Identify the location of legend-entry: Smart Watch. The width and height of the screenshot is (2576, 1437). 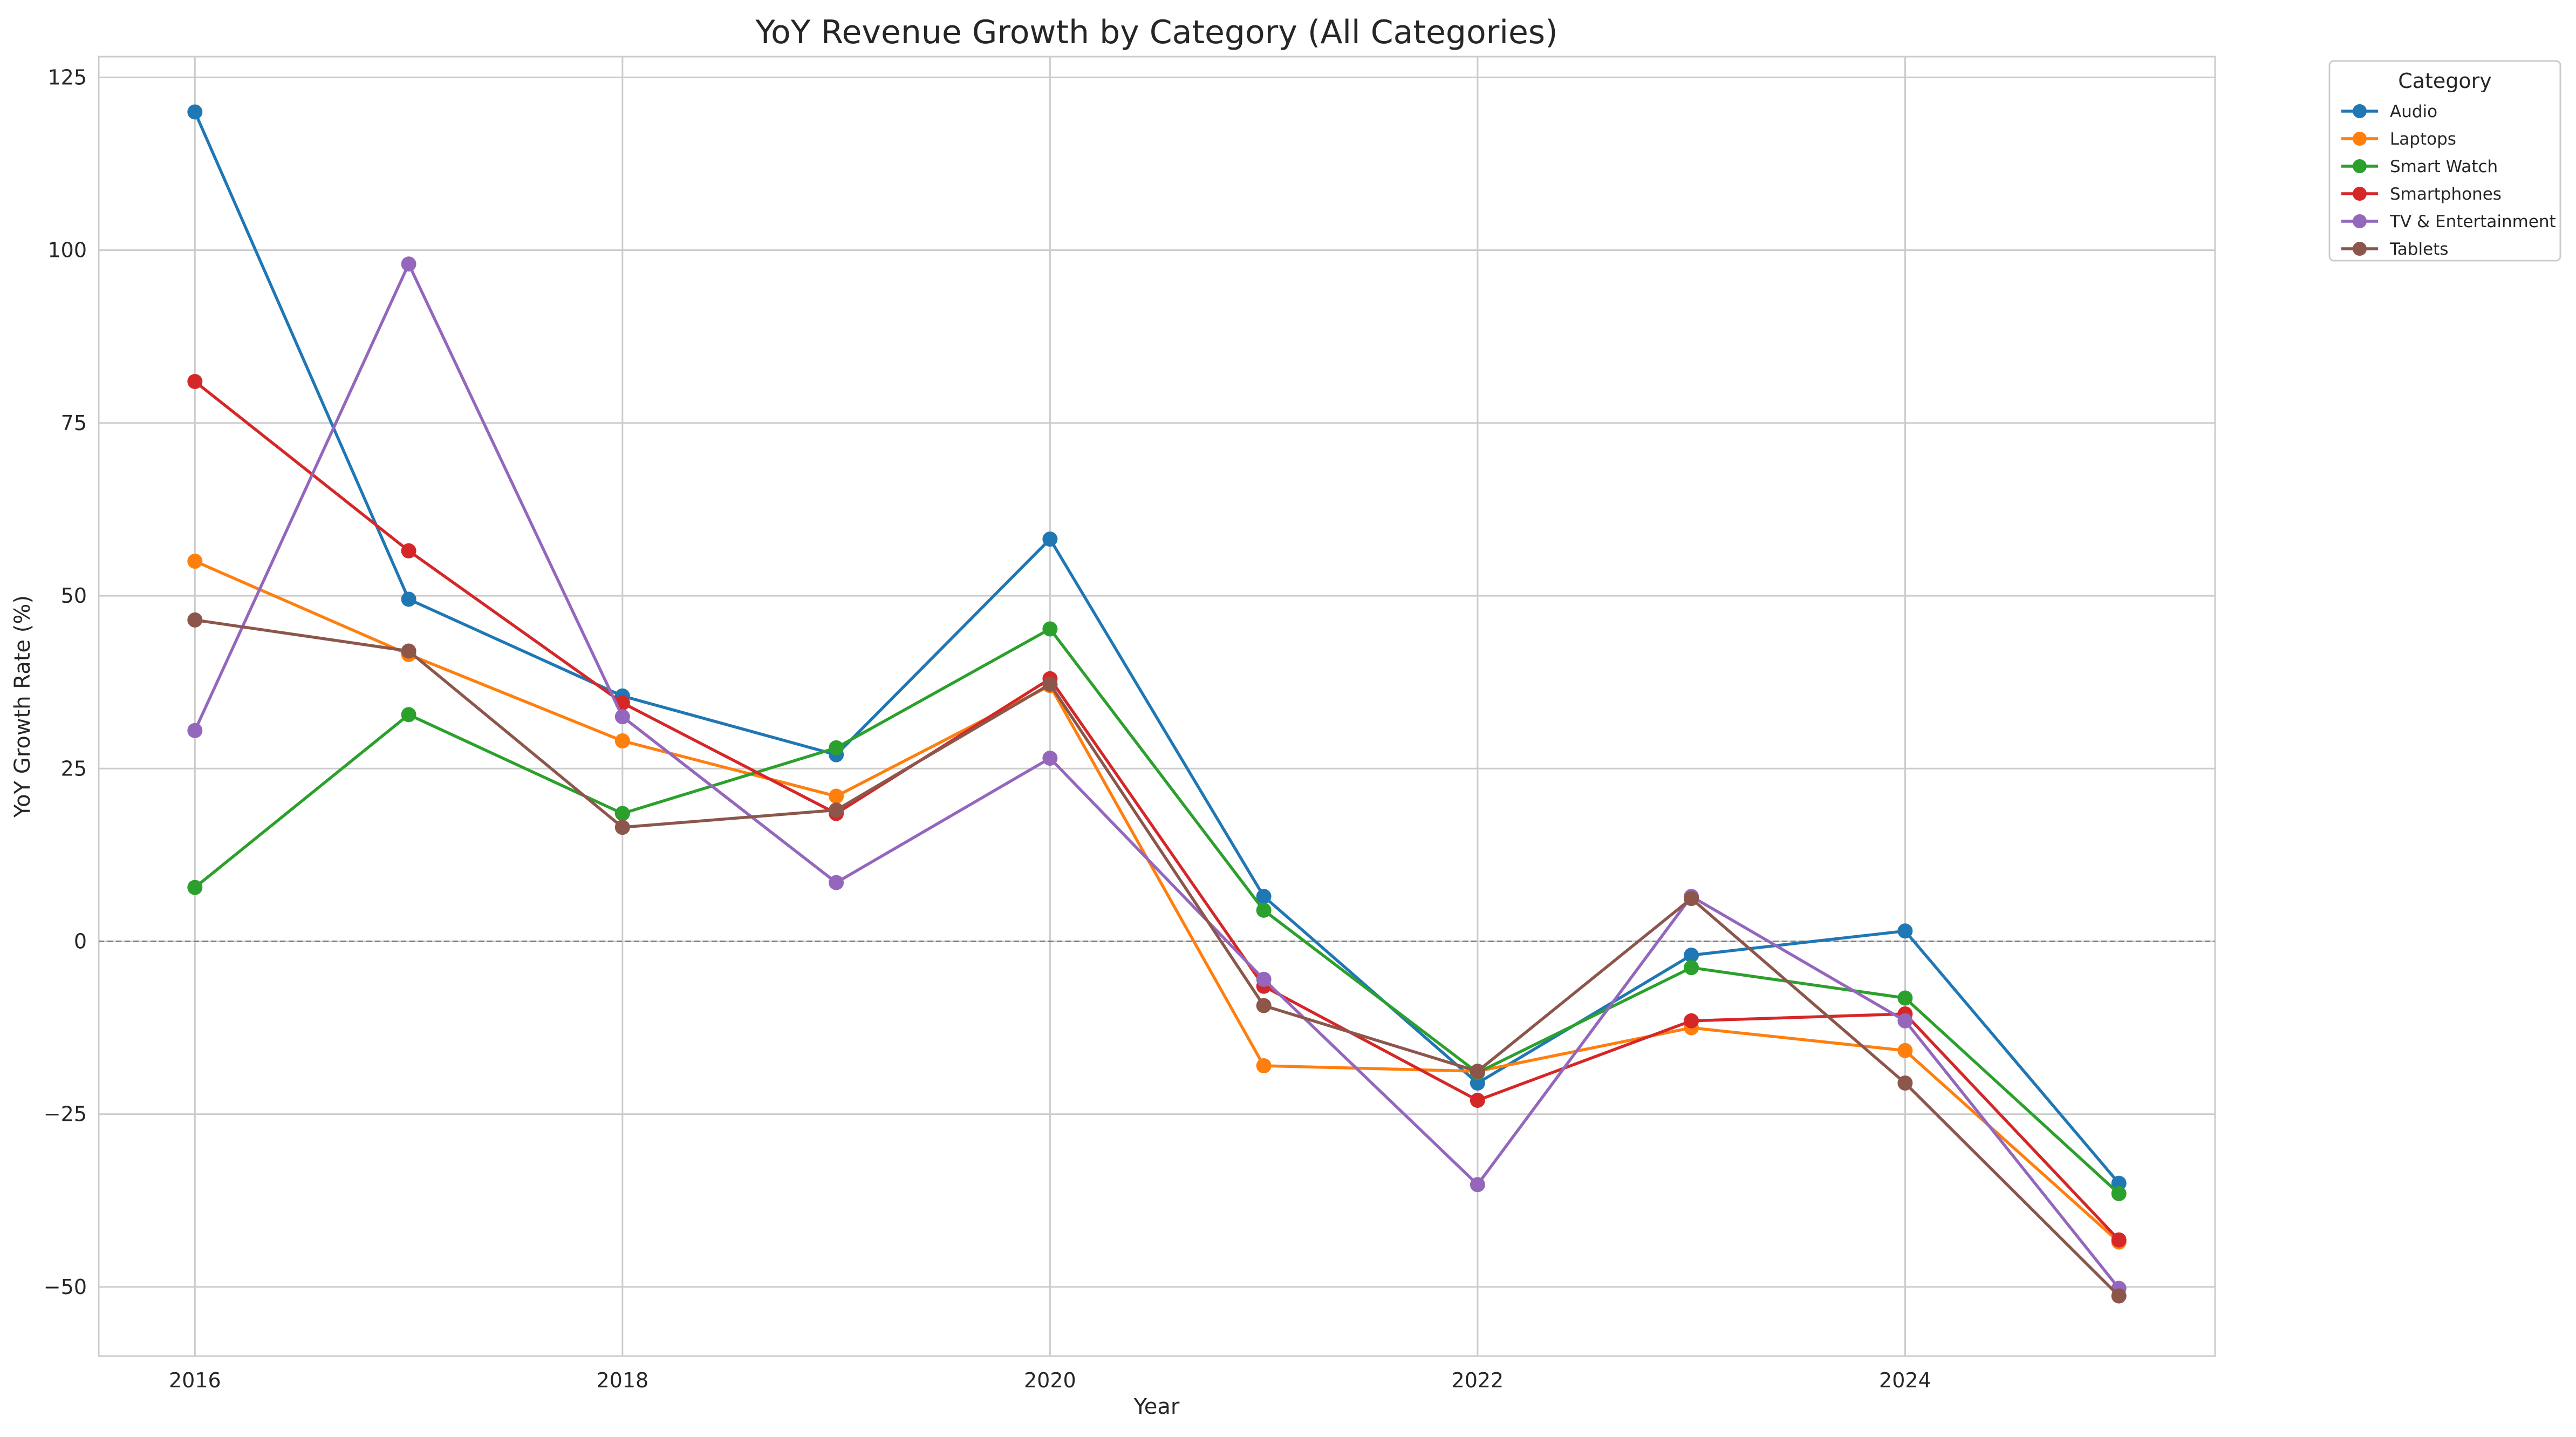
(2419, 166).